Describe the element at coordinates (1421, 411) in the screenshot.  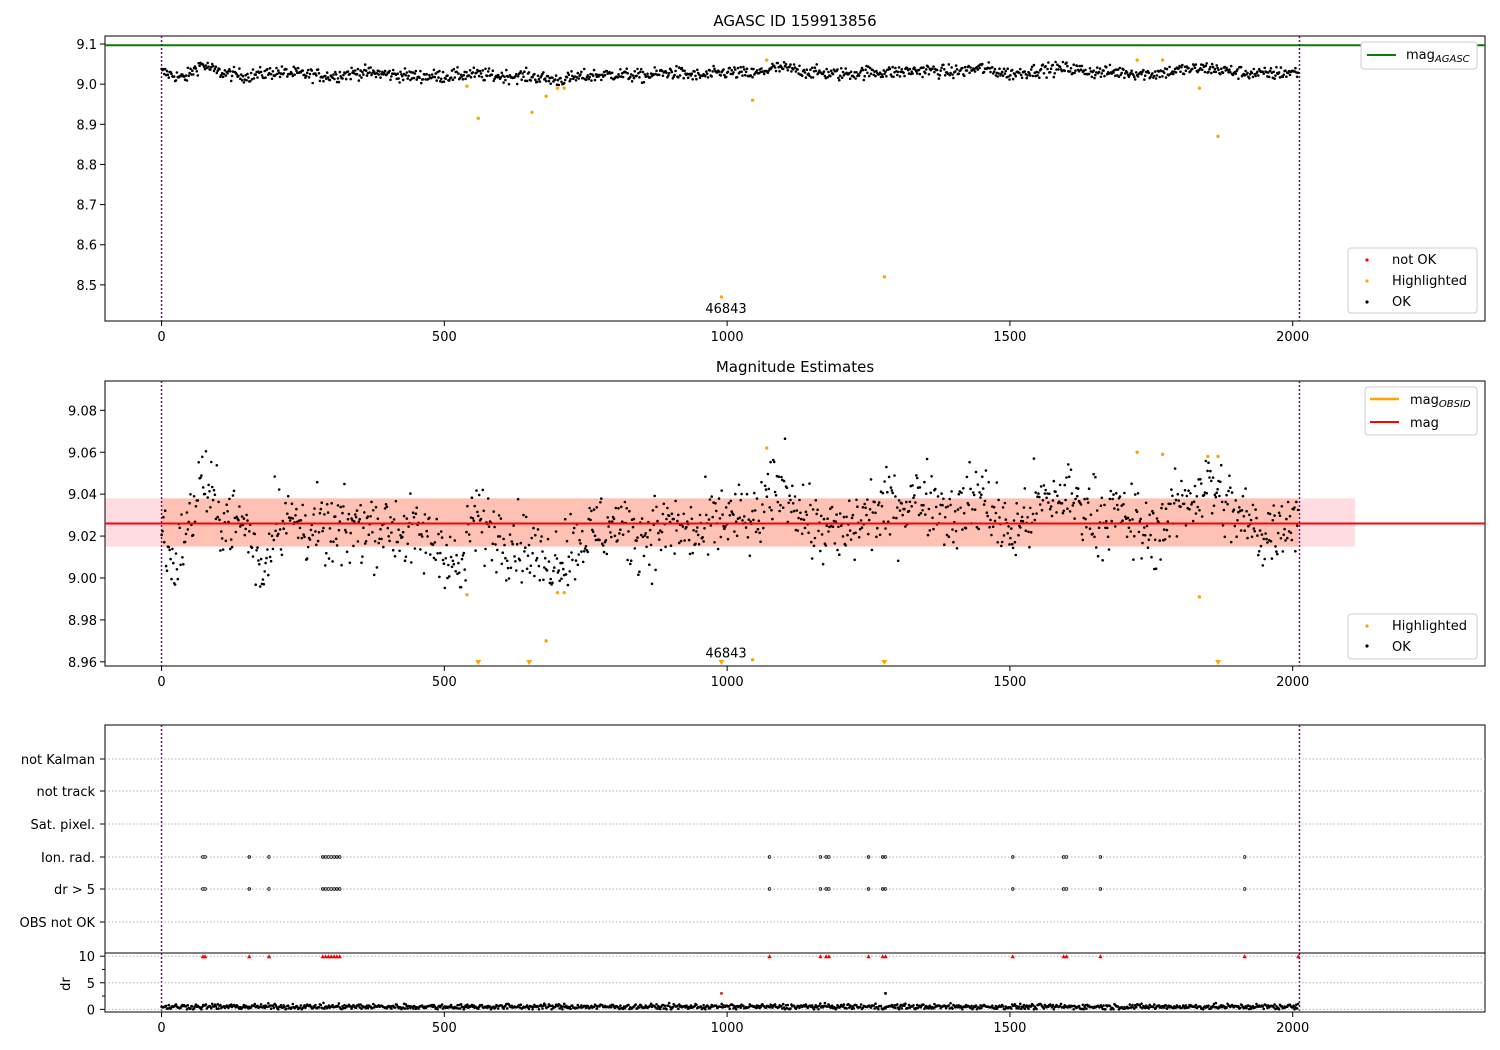
I see `panel2-legend-upper: magOBSID mag` at that location.